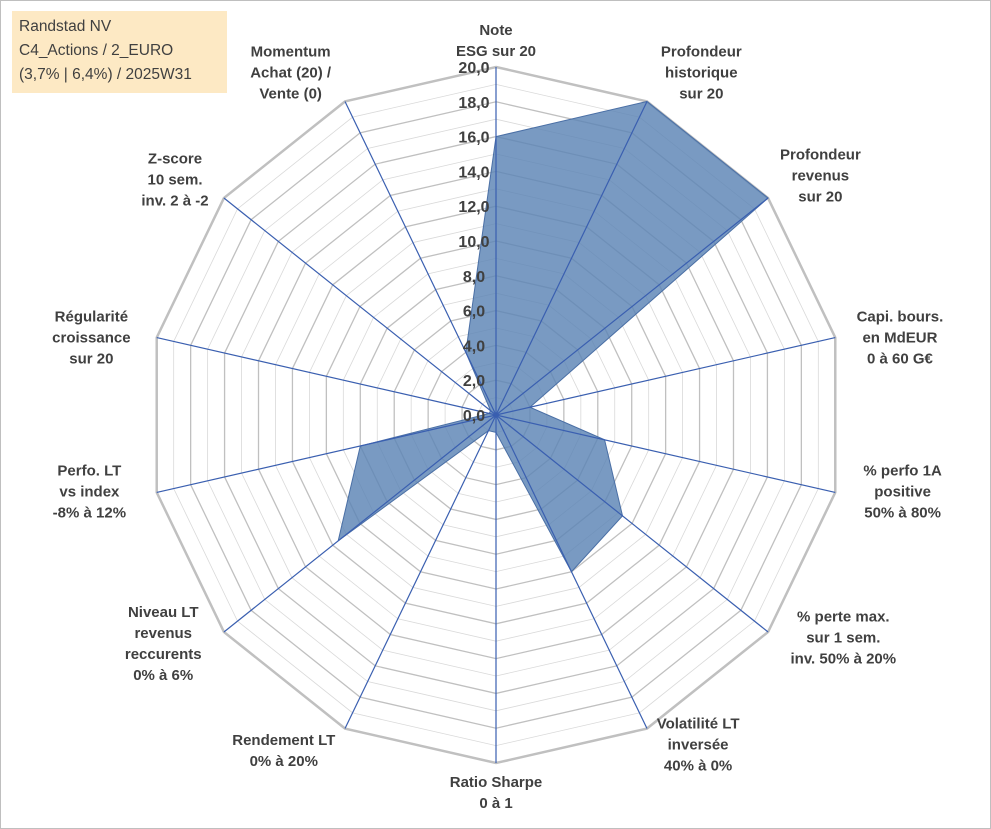 The image size is (991, 829). What do you see at coordinates (902, 471) in the screenshot?
I see `axis-label-line: % perfo 1A` at bounding box center [902, 471].